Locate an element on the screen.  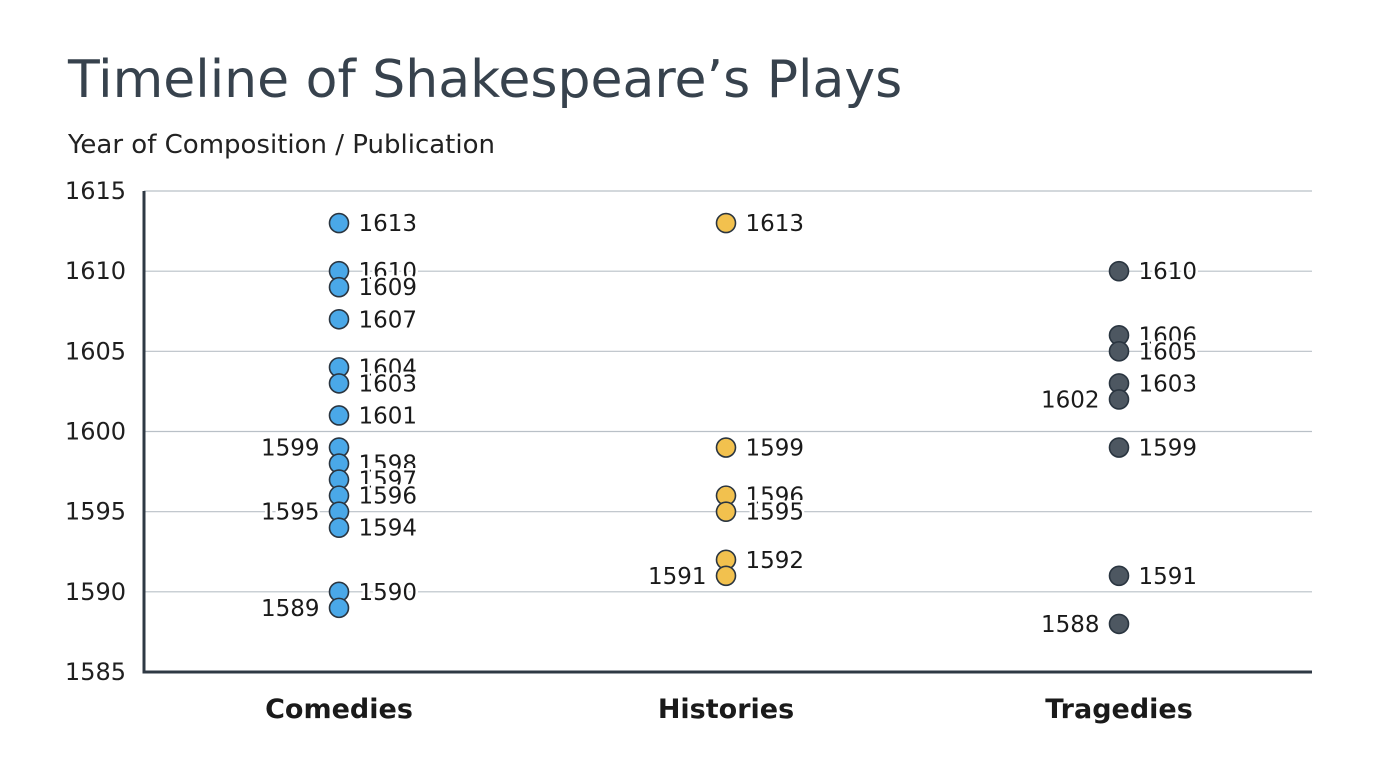
data-label: 1609 is located at coordinates (388, 288).